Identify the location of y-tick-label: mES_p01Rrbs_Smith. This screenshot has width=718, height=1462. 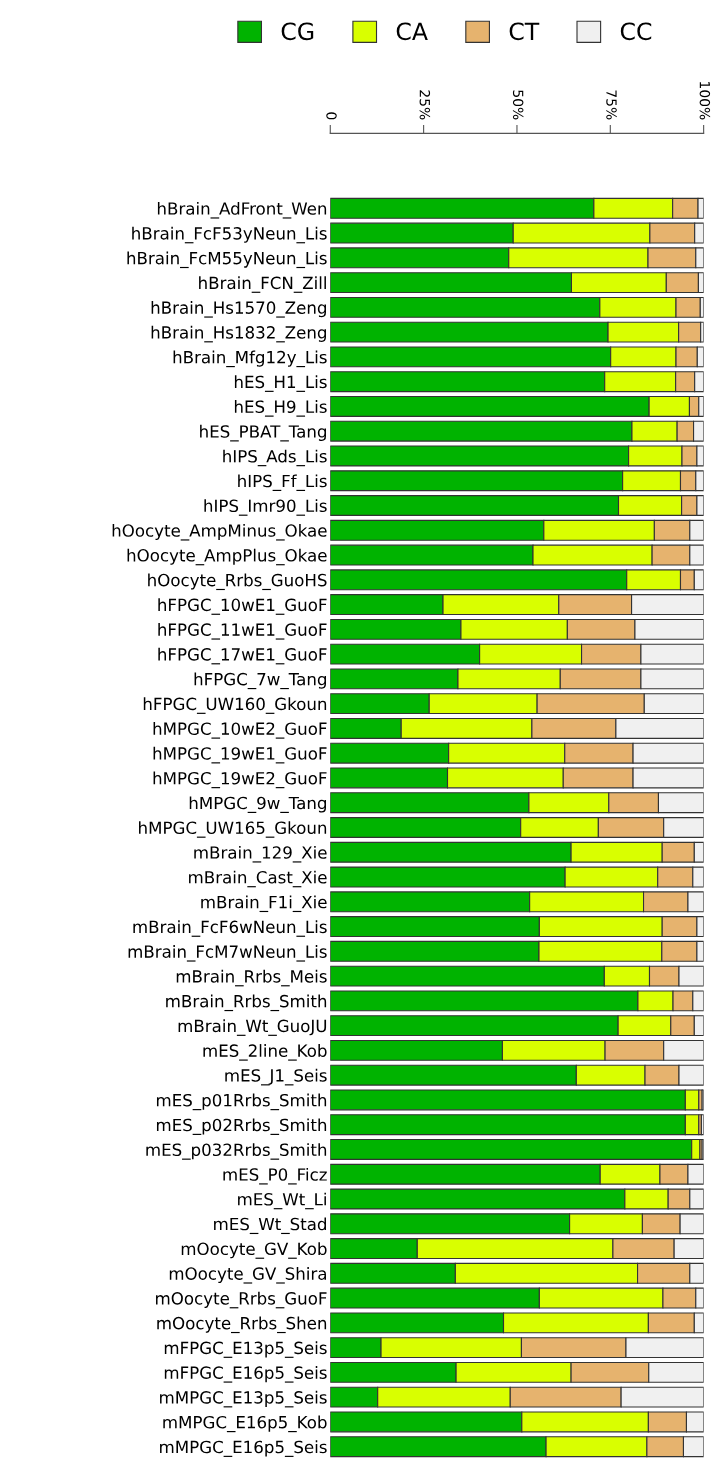
(241, 1102).